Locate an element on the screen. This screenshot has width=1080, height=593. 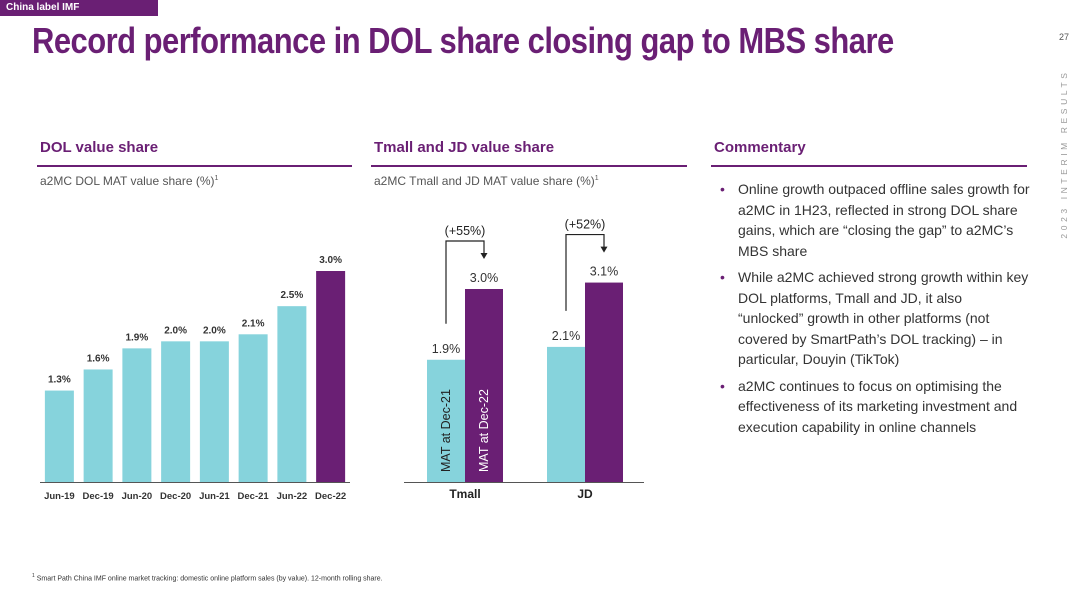
tmall-jd-x-tick-label: Tmall is located at coordinates (464, 494).